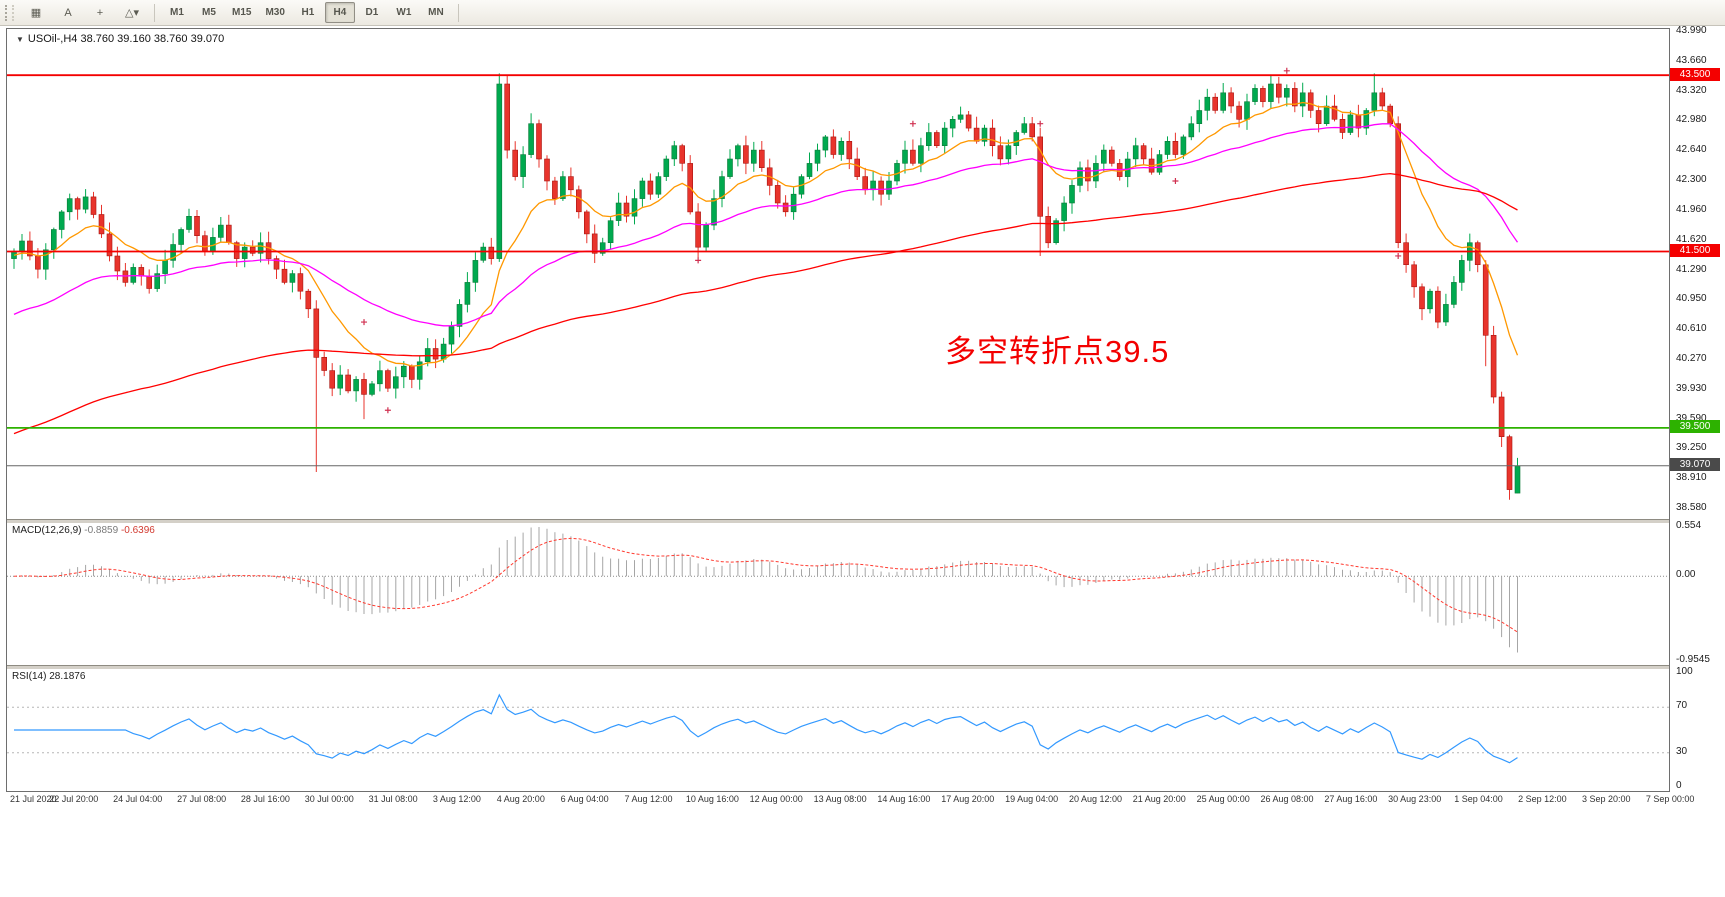  I want to click on time-axis-label: 26 Aug 08:00, so click(1287, 799).